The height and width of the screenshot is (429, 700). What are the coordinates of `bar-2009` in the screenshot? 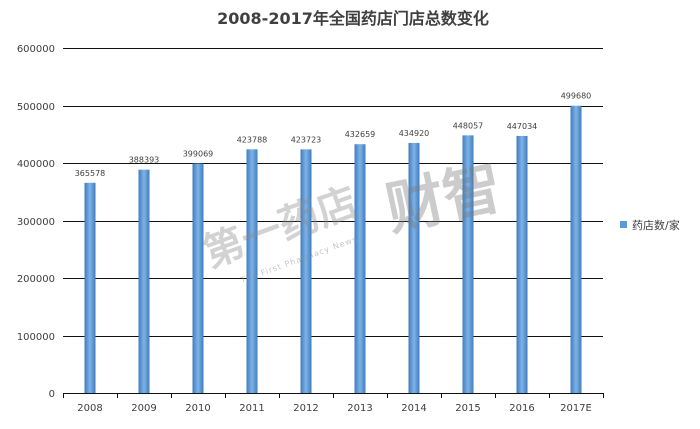 It's located at (144, 281).